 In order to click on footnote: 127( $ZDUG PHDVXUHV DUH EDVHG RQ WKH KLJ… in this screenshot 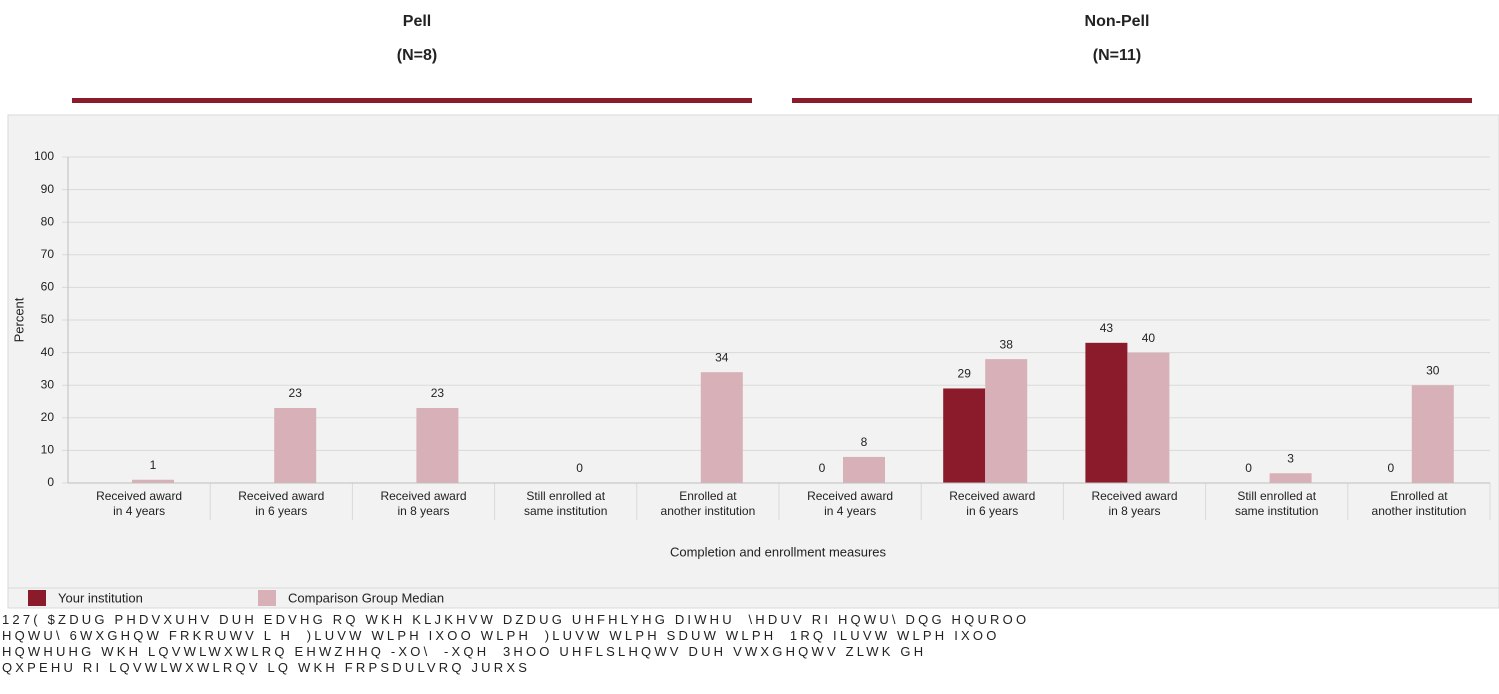, I will do `click(750, 644)`.